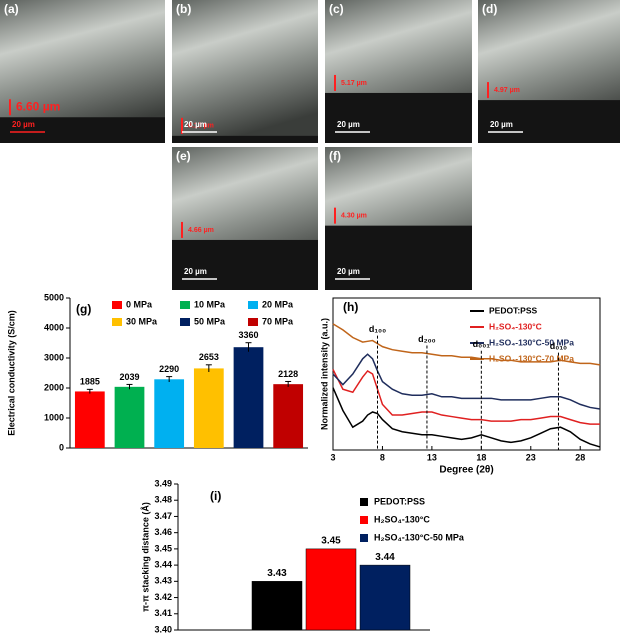 The image size is (620, 644). Describe the element at coordinates (90, 382) in the screenshot. I see `value-label: 1885` at that location.